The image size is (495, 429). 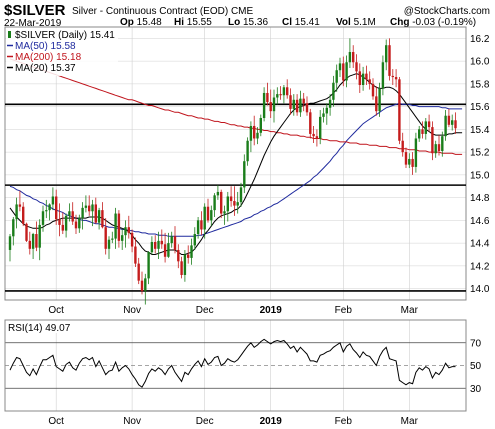 What do you see at coordinates (39, 328) in the screenshot?
I see `rsi-legend-label: RSI(14) 49.07` at bounding box center [39, 328].